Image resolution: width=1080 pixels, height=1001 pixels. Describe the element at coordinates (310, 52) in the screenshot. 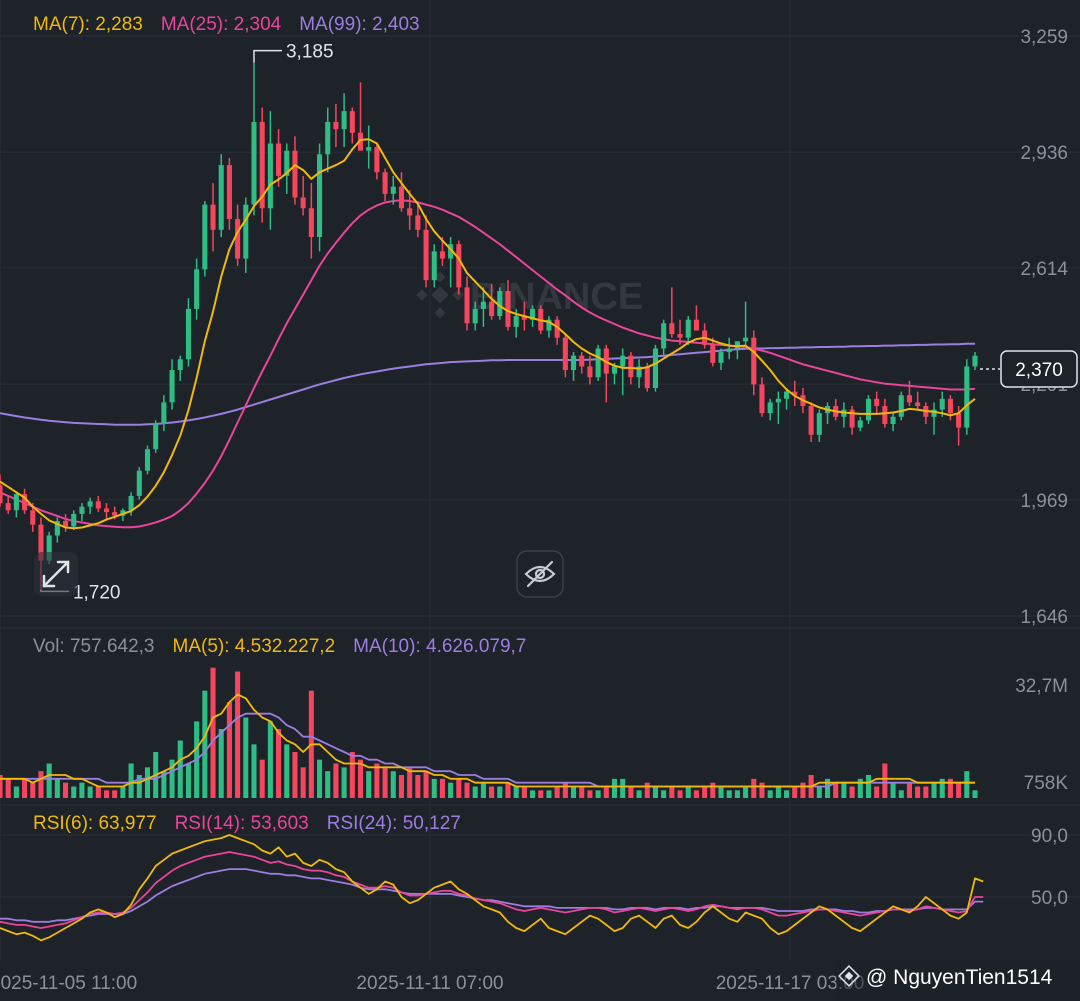

I see `high-marker-label: 3,185` at that location.